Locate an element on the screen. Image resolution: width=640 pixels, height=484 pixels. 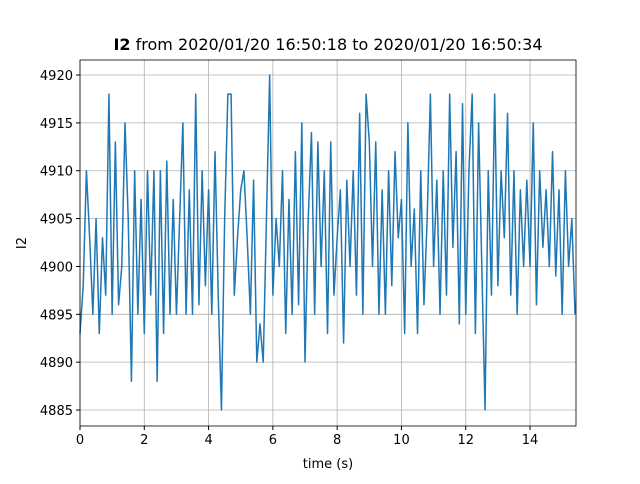
x-tick-label: 4 is located at coordinates (208, 440).